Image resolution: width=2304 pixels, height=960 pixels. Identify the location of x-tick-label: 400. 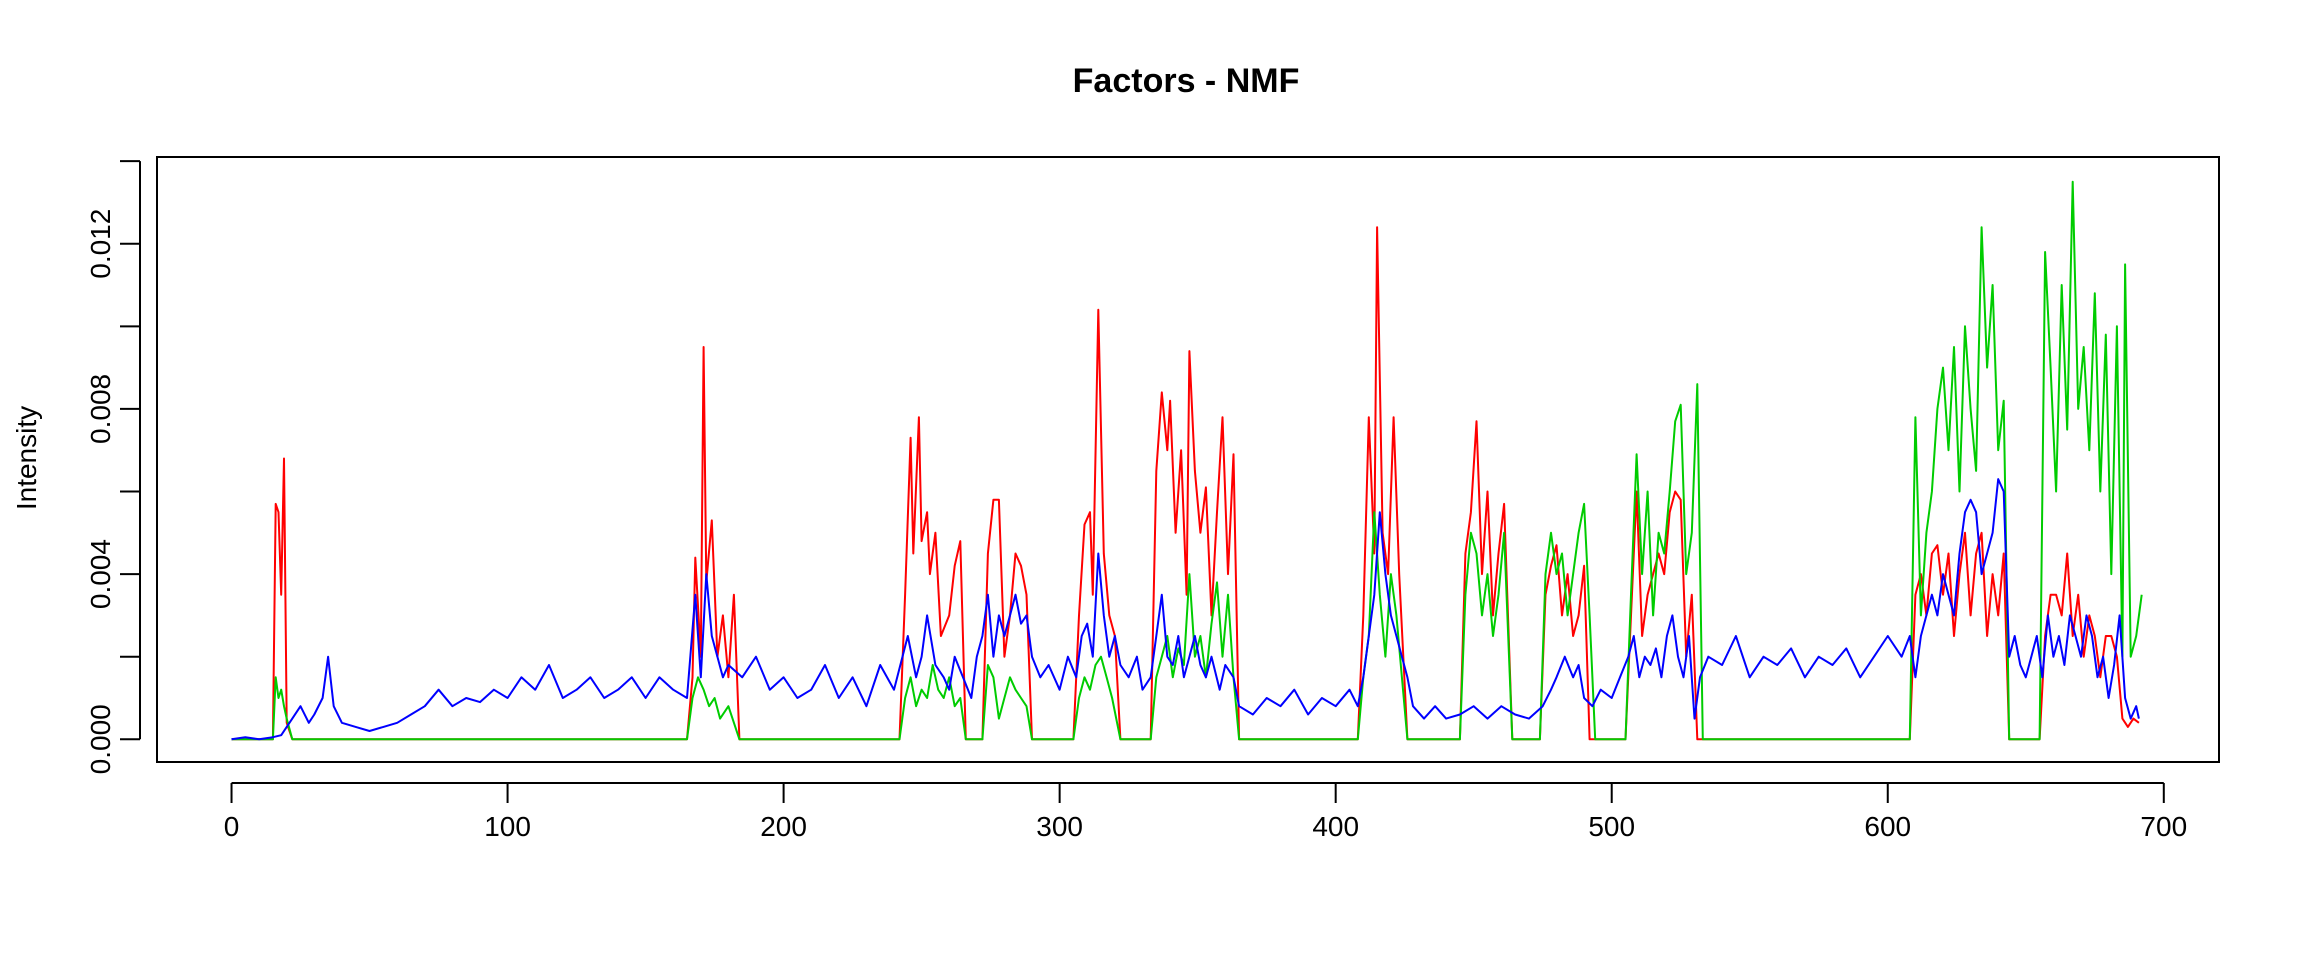
(1335, 826).